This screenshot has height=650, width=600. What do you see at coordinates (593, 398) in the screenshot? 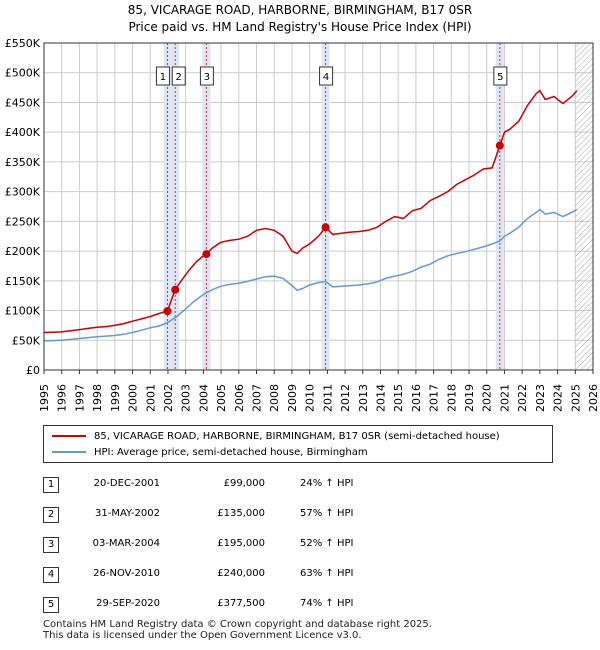
I see `x-tick-label: 2026` at bounding box center [593, 398].